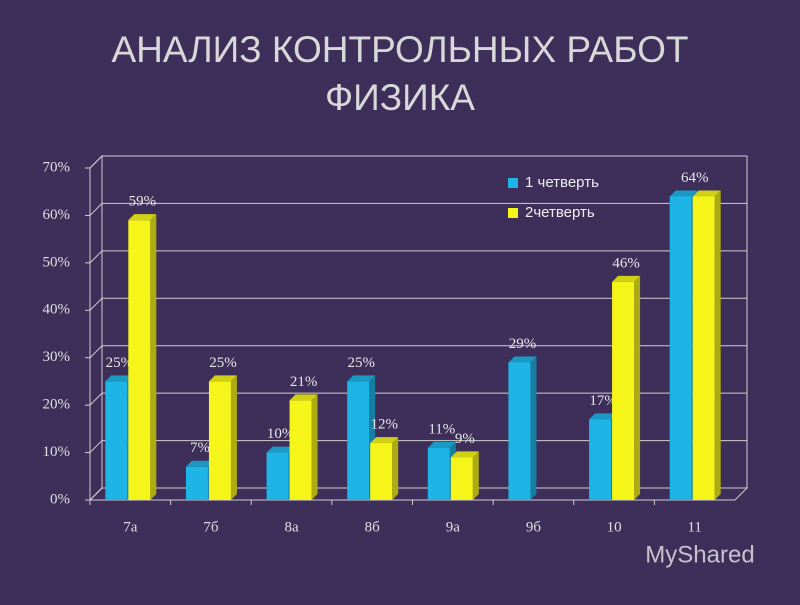 The height and width of the screenshot is (605, 800). What do you see at coordinates (400, 97) in the screenshot?
I see `chart-title: ФИЗИКА` at bounding box center [400, 97].